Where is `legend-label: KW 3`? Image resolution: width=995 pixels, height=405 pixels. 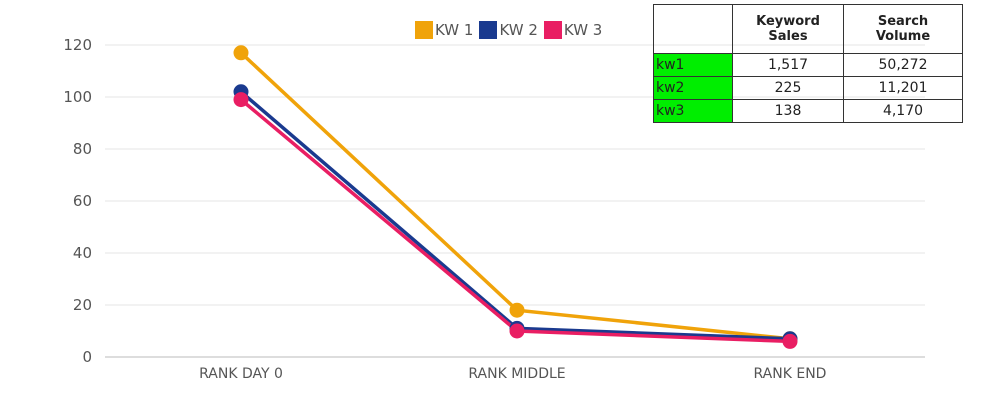
legend-label: KW 3 is located at coordinates (583, 30).